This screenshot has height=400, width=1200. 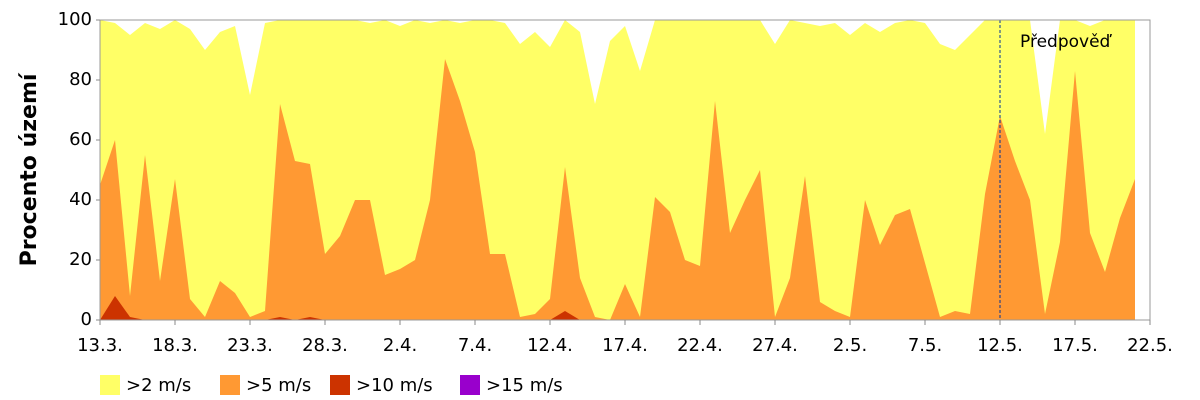 What do you see at coordinates (400, 345) in the screenshot?
I see `x-tick-label: 2.4.` at bounding box center [400, 345].